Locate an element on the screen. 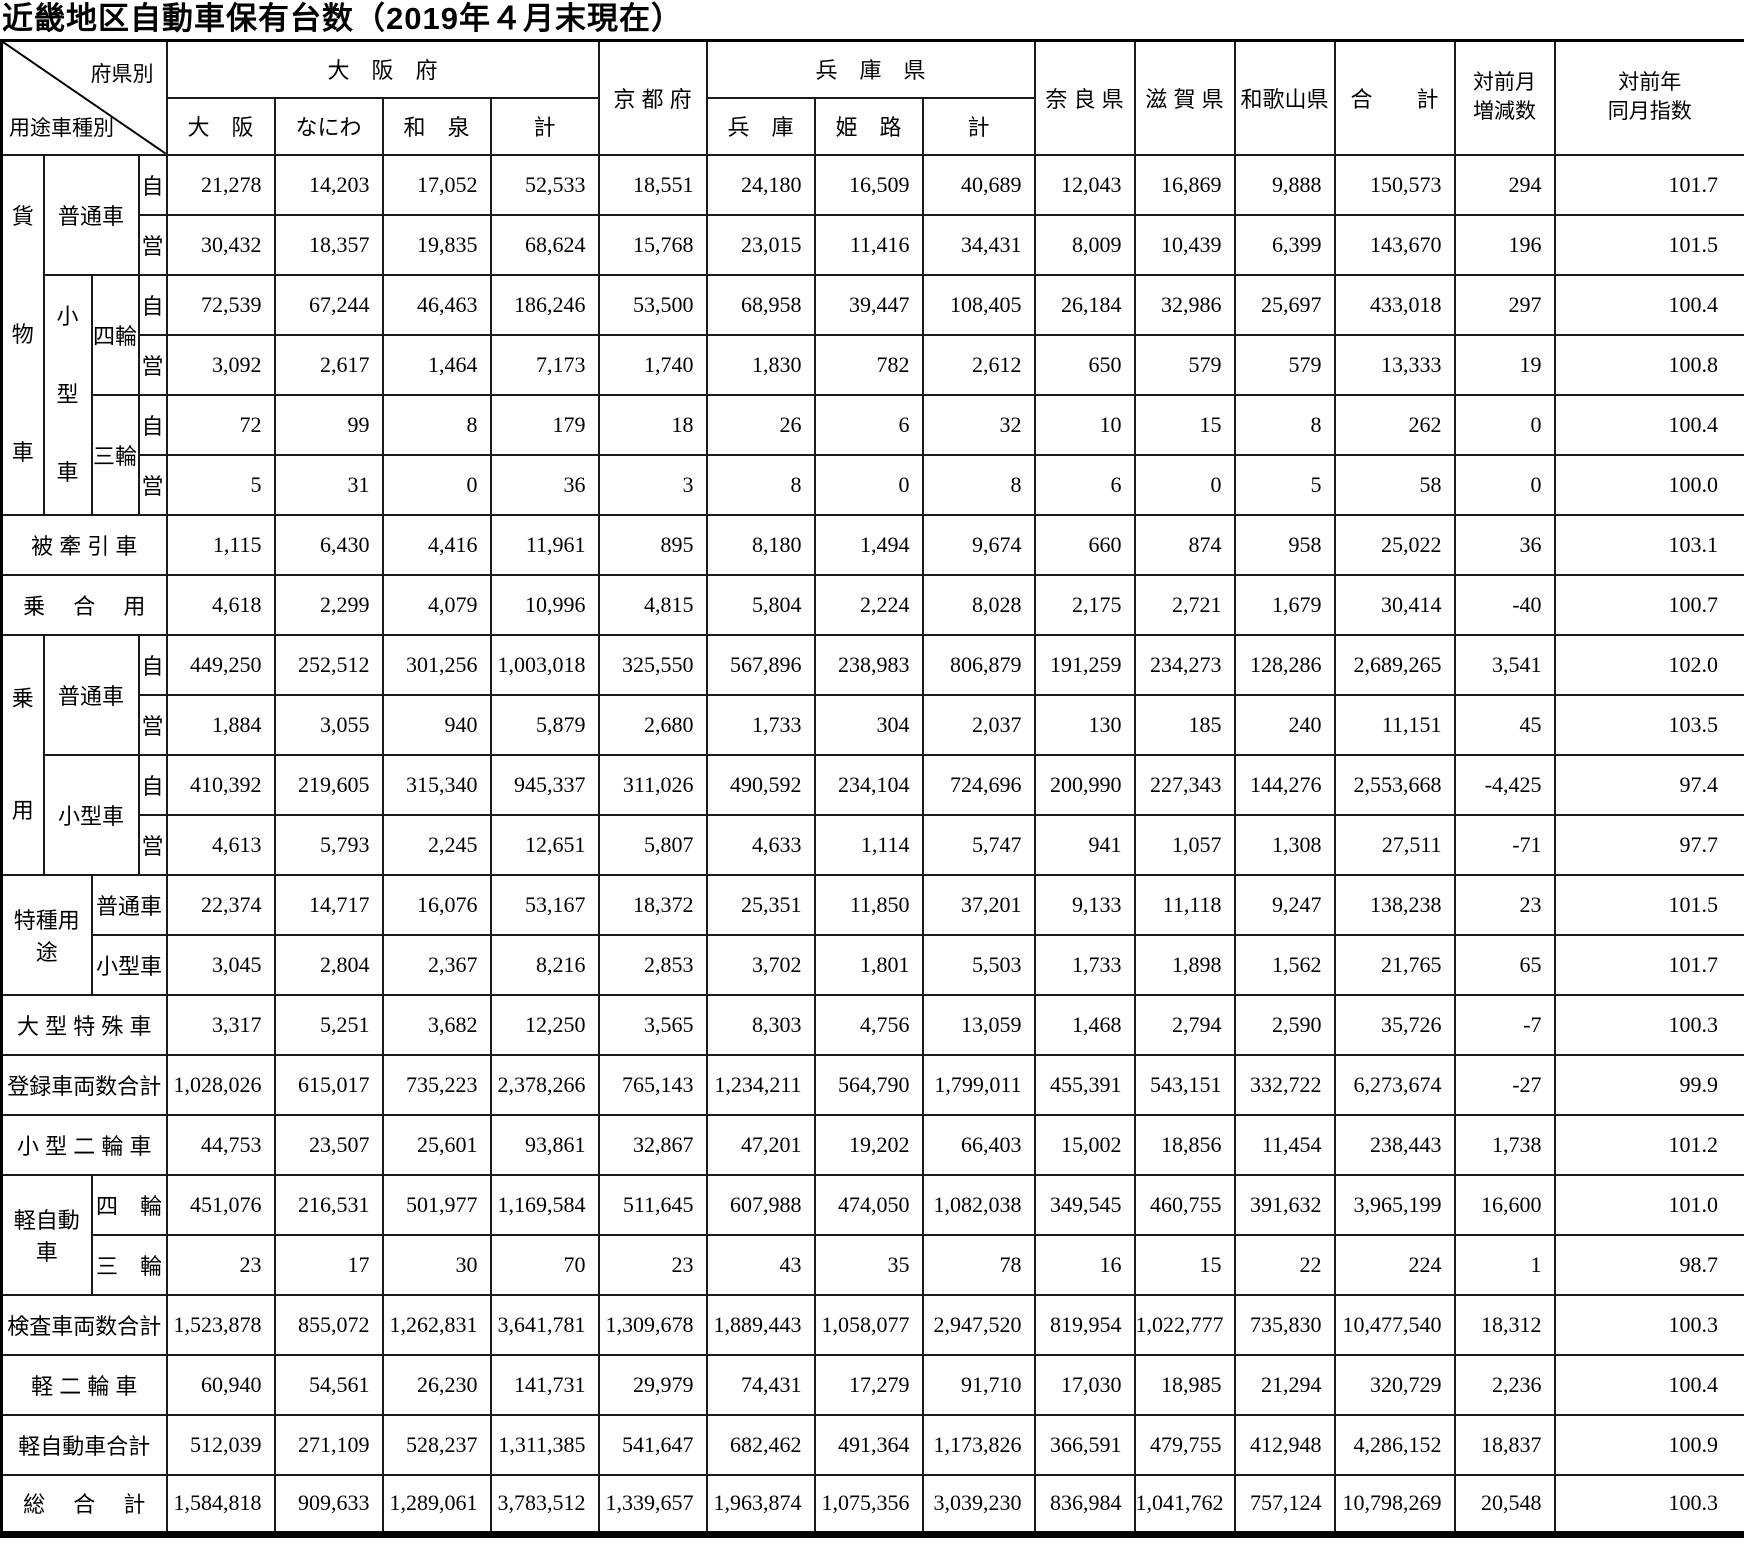  value-cell: 501,977 is located at coordinates (436, 1204).